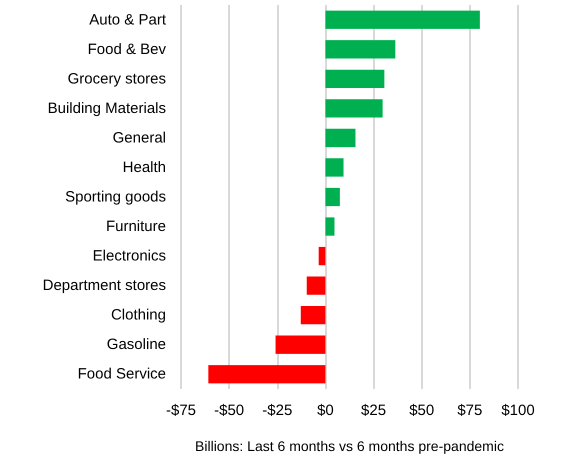 The height and width of the screenshot is (464, 561). What do you see at coordinates (128, 19) in the screenshot?
I see `y-tick-label: Auto & Part` at bounding box center [128, 19].